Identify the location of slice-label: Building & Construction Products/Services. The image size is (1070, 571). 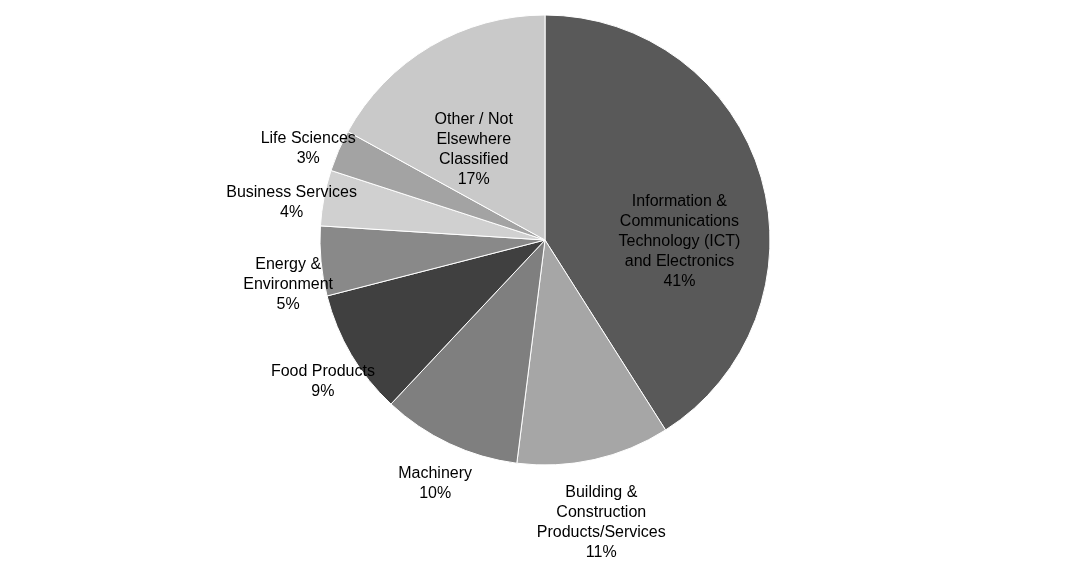
(601, 511).